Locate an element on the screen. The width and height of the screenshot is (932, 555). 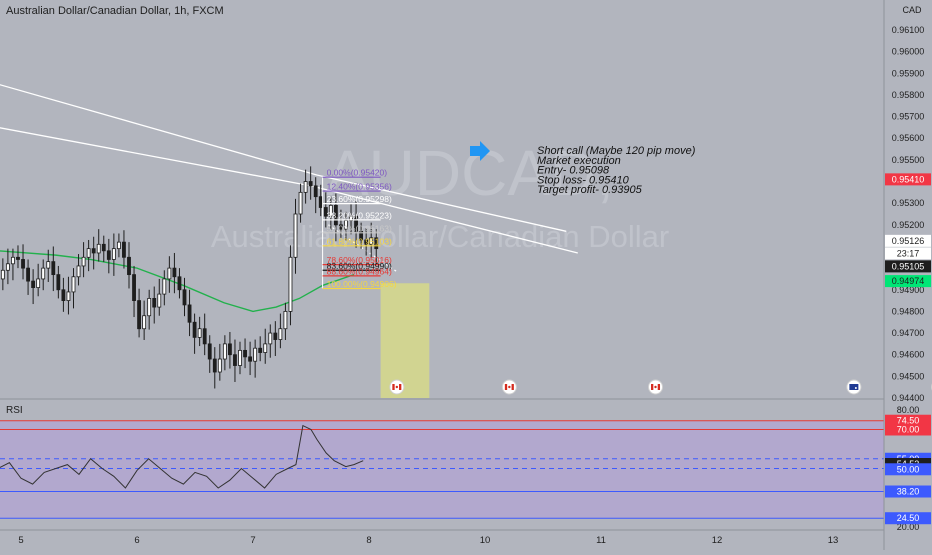
time-tick-label: 7 is located at coordinates (252, 540).